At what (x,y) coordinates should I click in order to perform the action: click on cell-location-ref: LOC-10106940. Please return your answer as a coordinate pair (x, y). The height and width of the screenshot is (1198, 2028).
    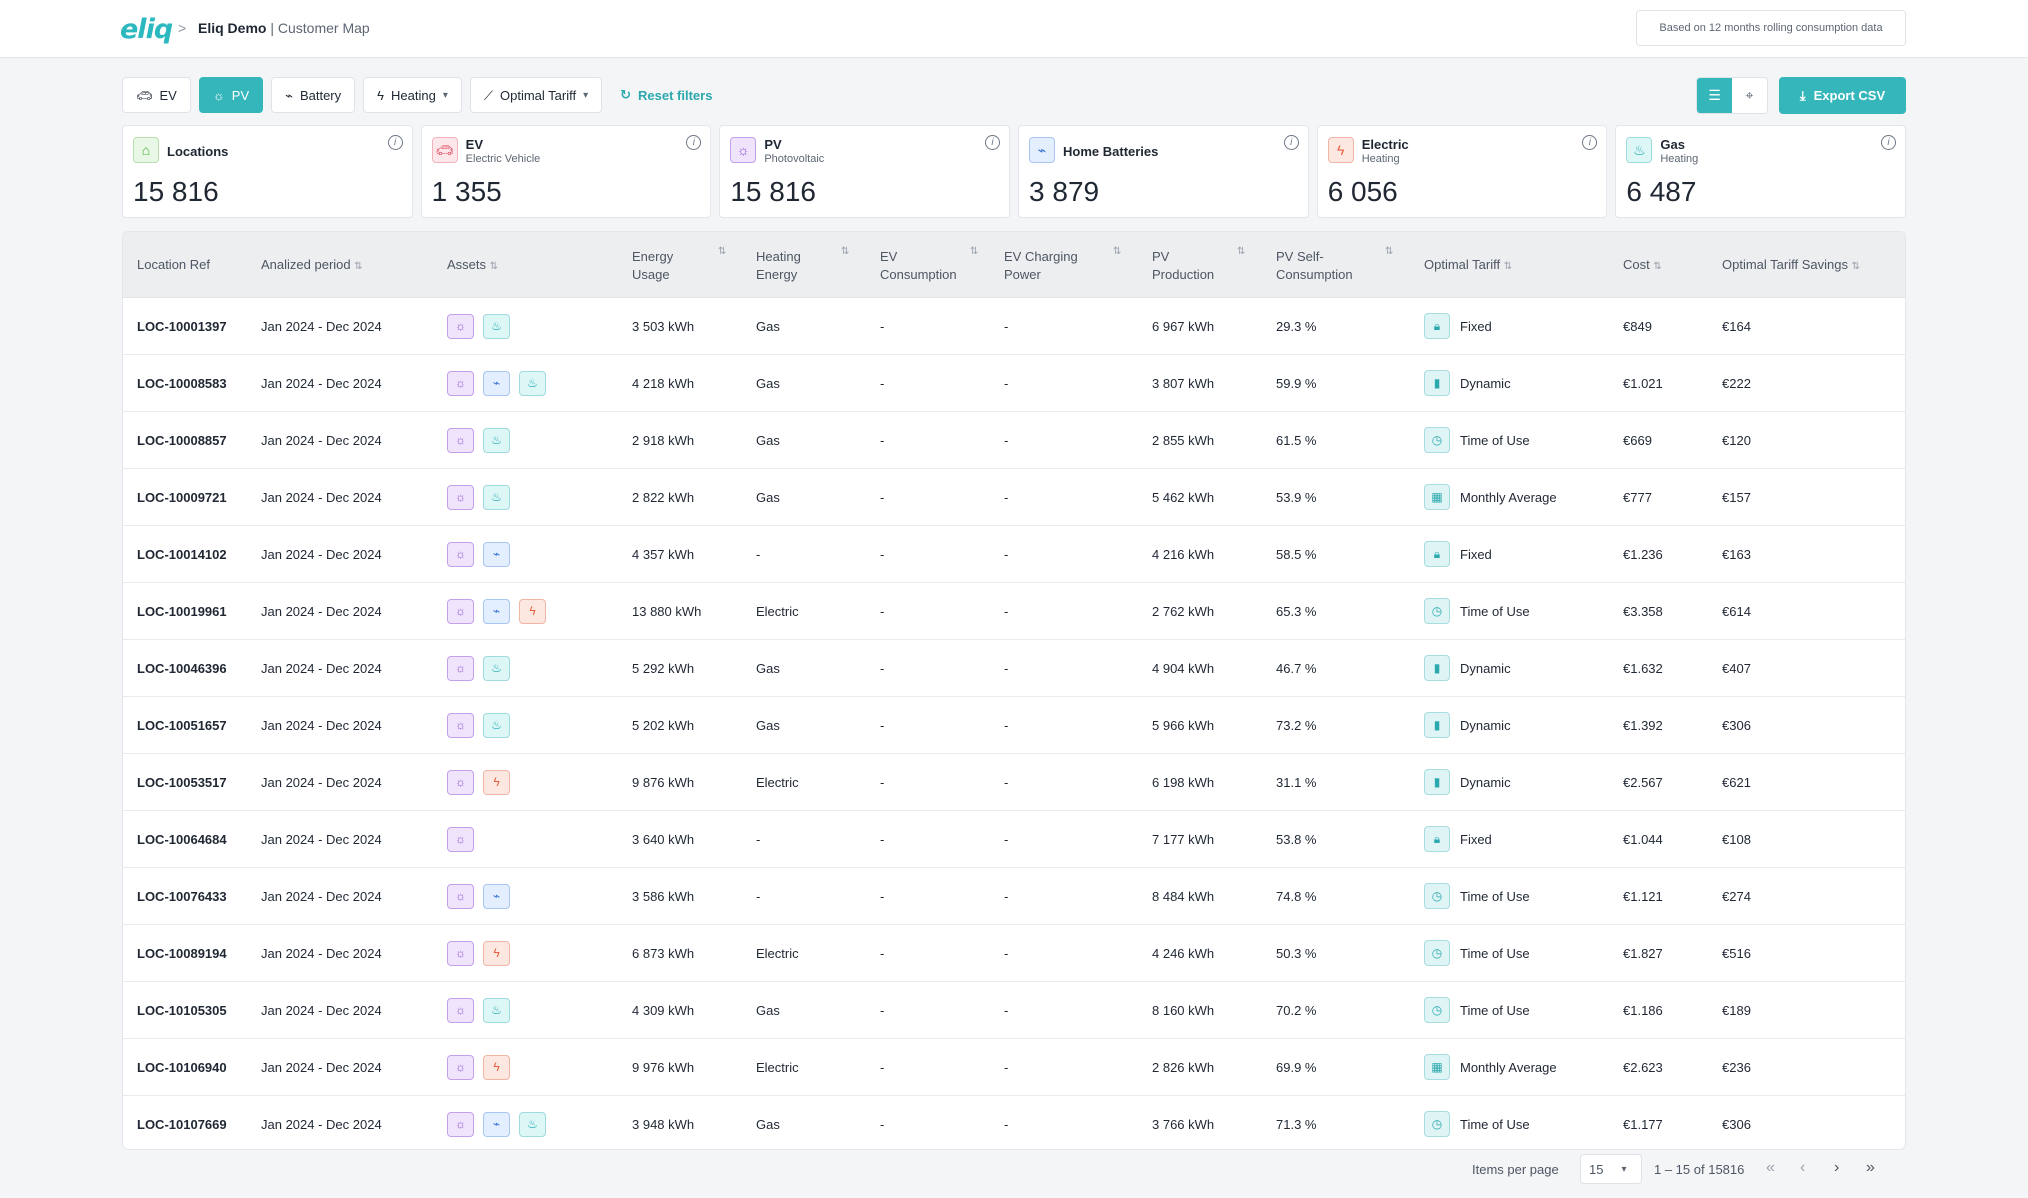
    Looking at the image, I should click on (182, 1067).